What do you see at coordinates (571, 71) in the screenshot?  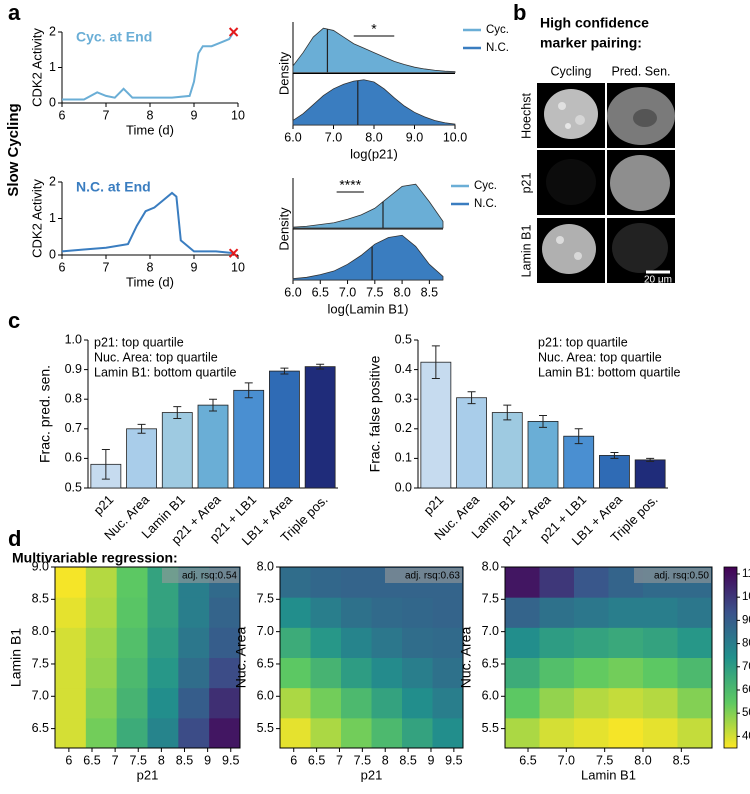 I see `column-label: Cycling` at bounding box center [571, 71].